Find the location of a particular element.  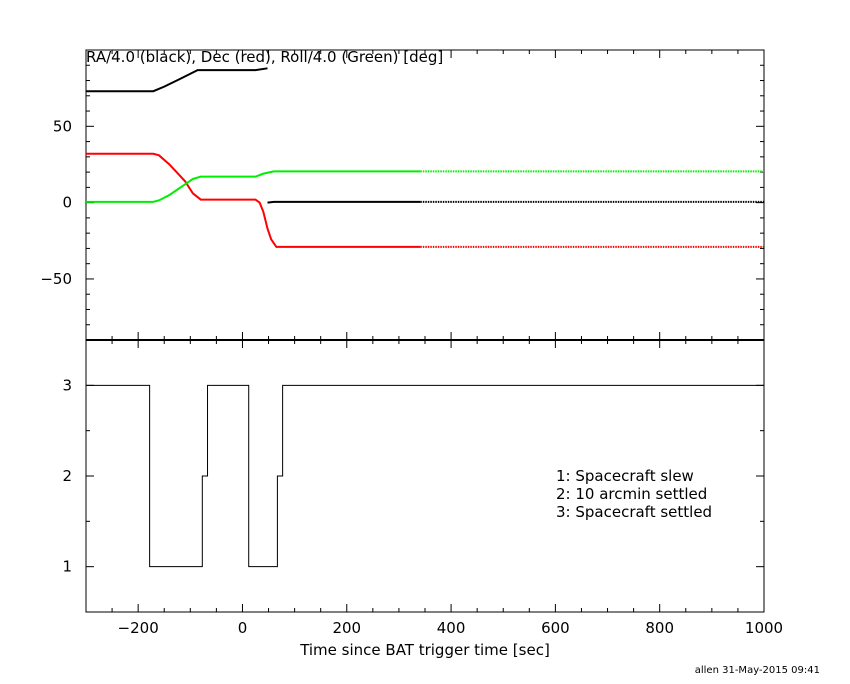

bottom-y-tick-label: 2 is located at coordinates (67, 476).